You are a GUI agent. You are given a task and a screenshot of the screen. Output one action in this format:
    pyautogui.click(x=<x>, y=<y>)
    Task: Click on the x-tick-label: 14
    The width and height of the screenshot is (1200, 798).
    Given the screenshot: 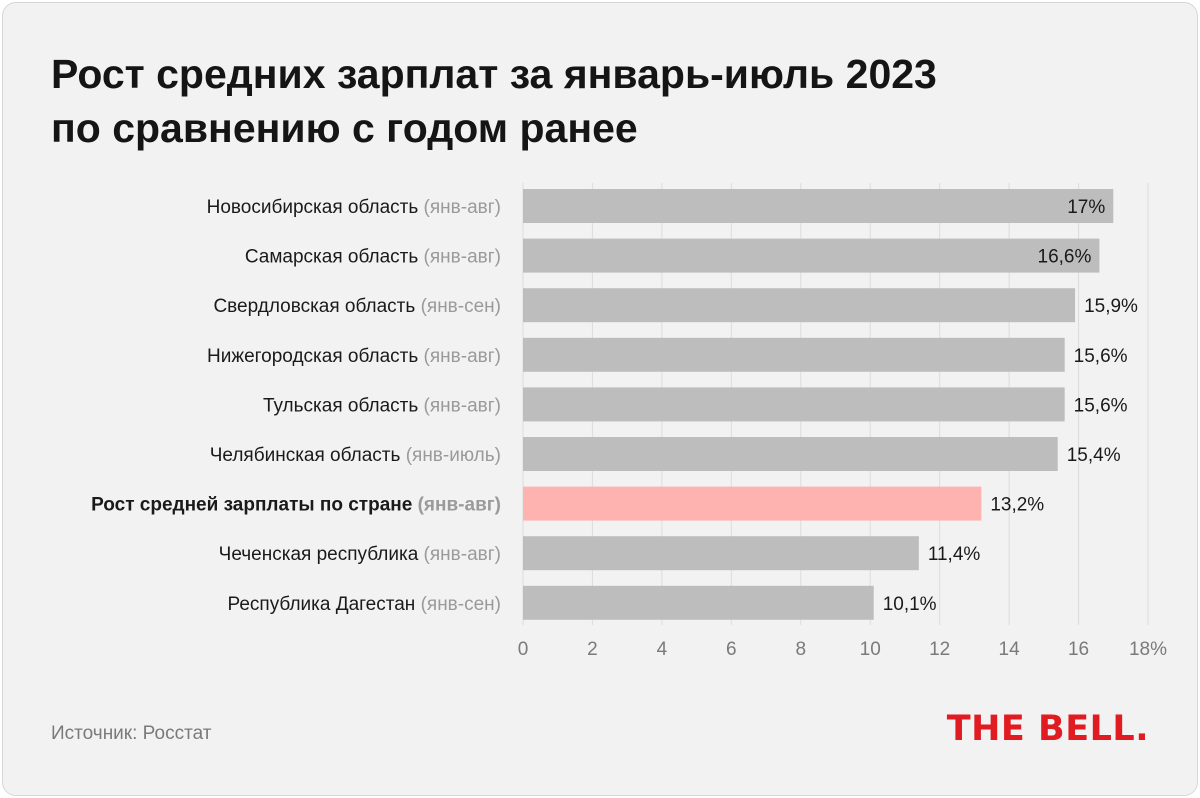 What is the action you would take?
    pyautogui.click(x=1010, y=649)
    